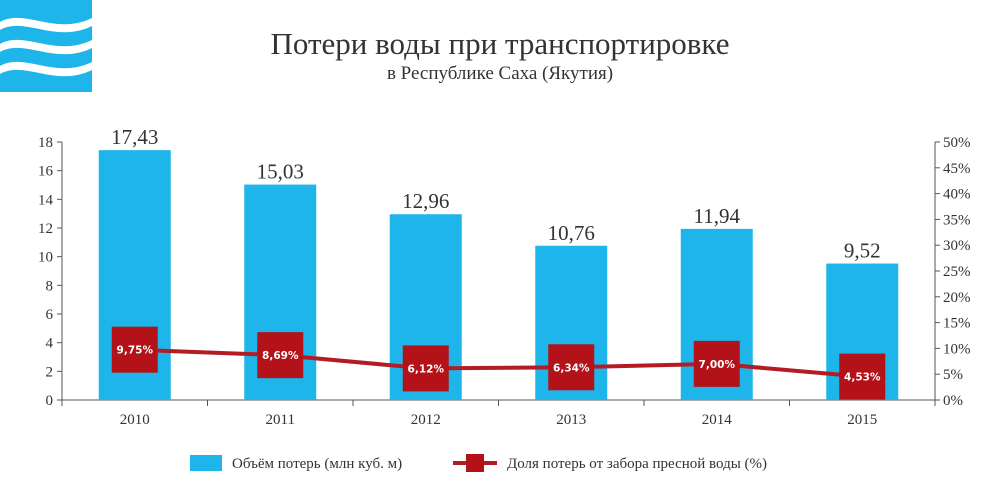 The height and width of the screenshot is (500, 1000). Describe the element at coordinates (957, 220) in the screenshot. I see `right-tick-label: 35%` at that location.